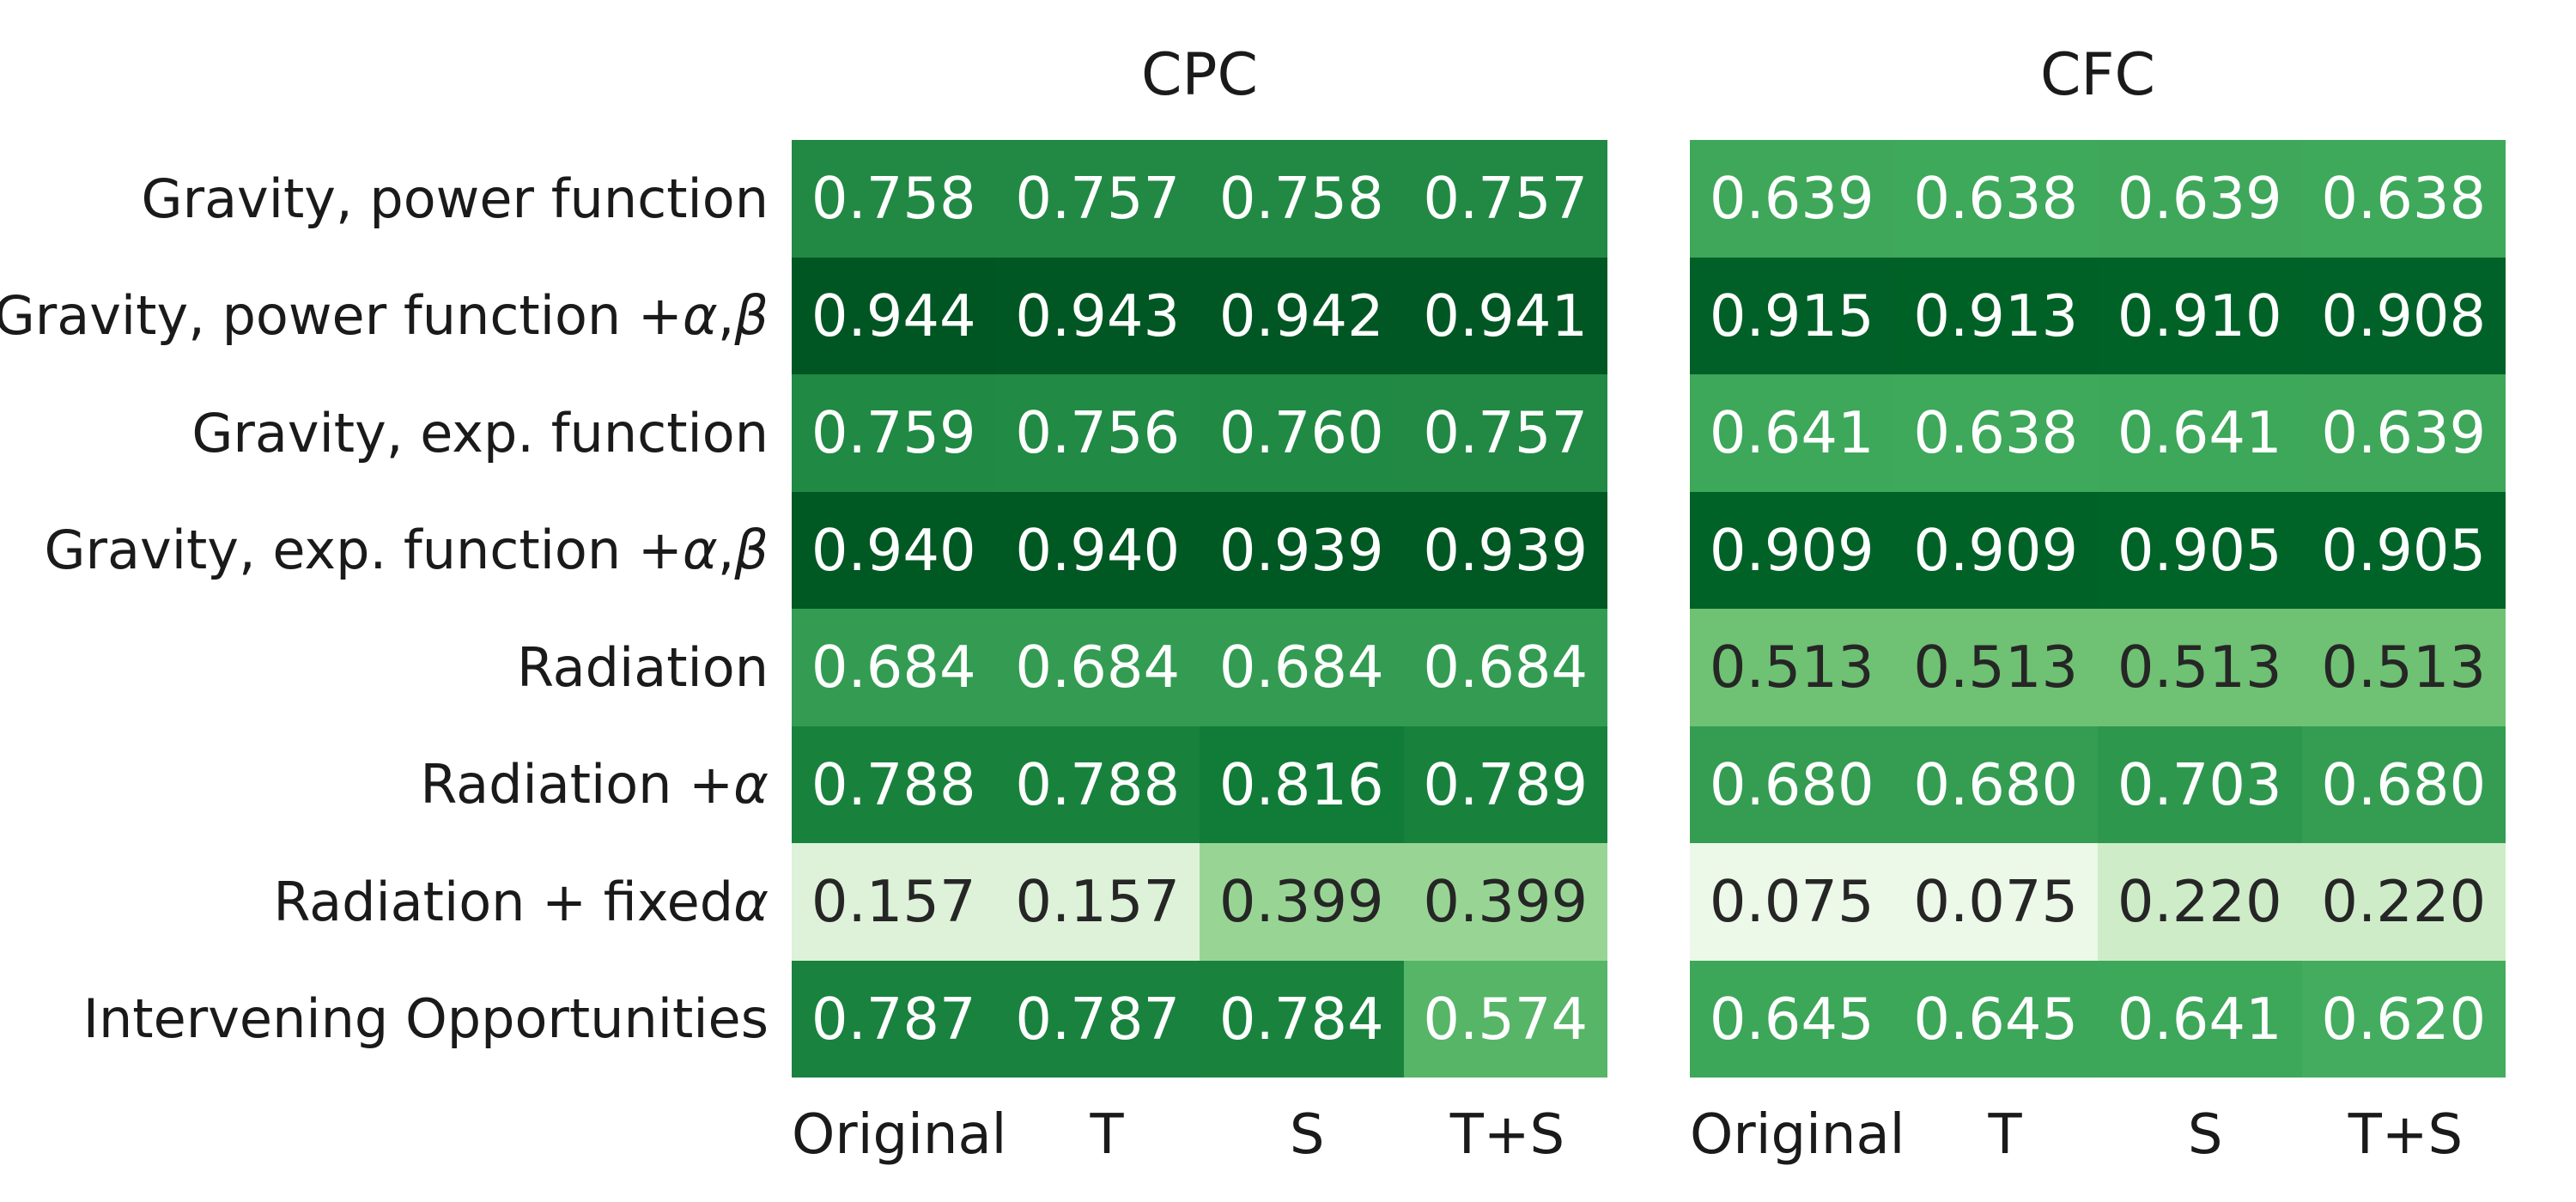  What do you see at coordinates (2098, 1135) in the screenshot?
I see `cfc-column-labels: Original T S T+S` at bounding box center [2098, 1135].